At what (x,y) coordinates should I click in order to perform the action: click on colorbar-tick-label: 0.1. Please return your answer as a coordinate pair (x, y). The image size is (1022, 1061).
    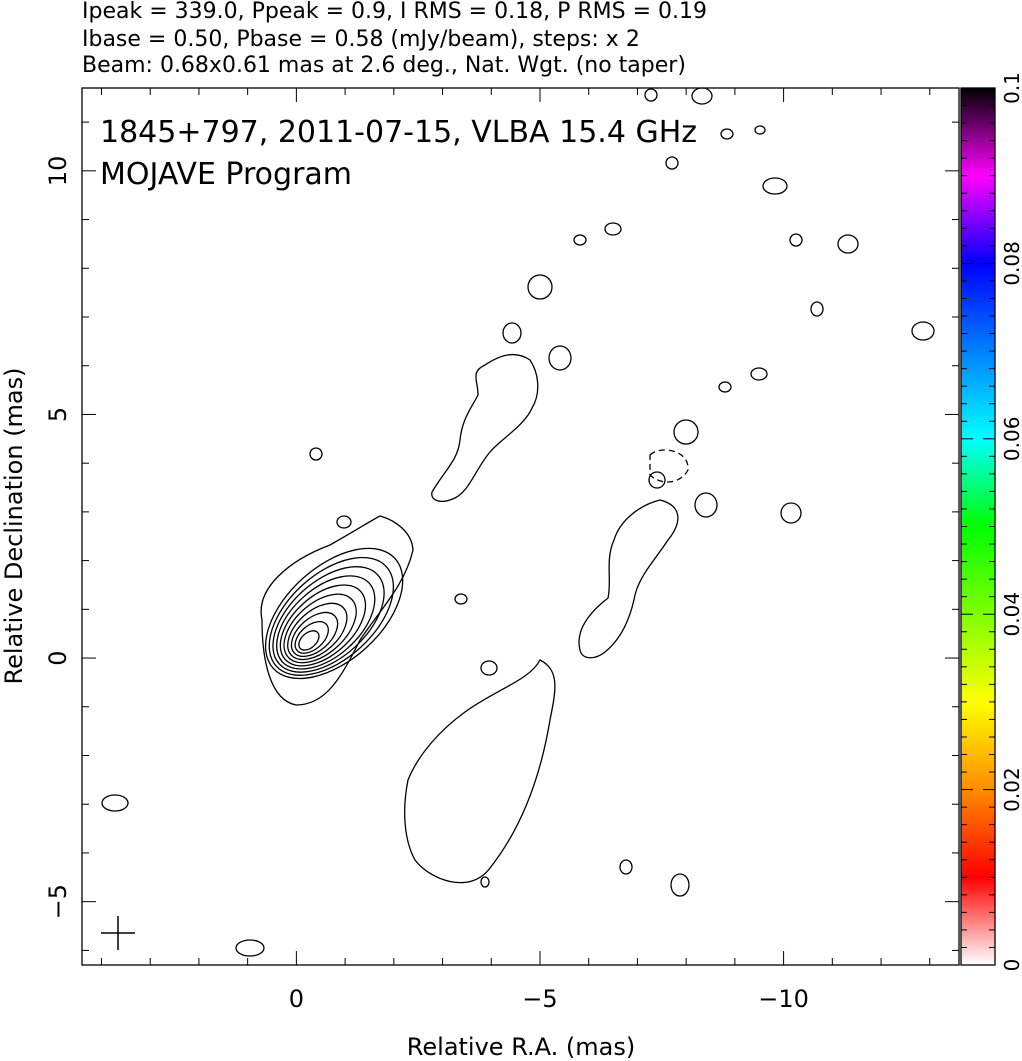
    Looking at the image, I should click on (1011, 88).